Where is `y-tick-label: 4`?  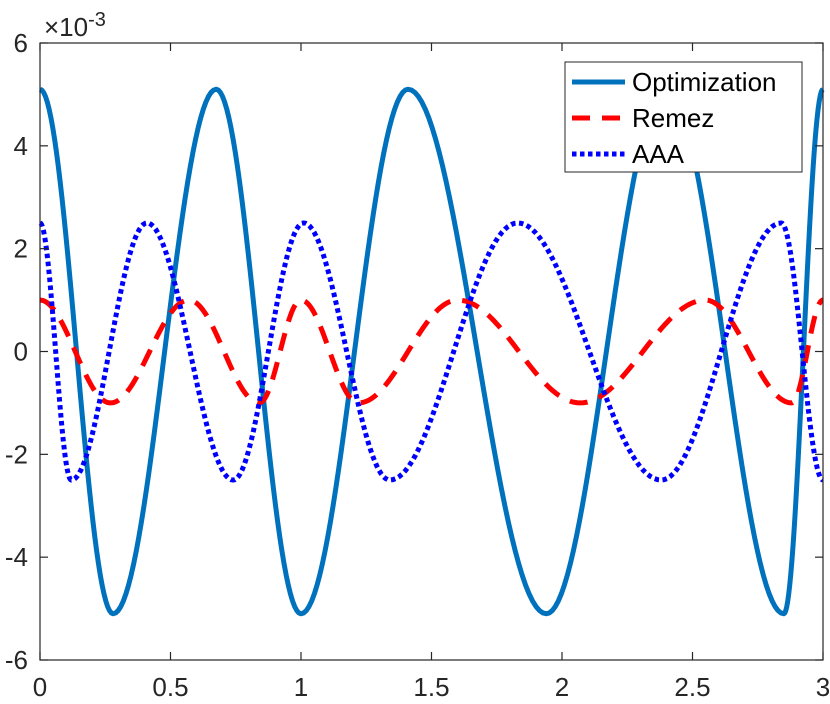
y-tick-label: 4 is located at coordinates (21, 146).